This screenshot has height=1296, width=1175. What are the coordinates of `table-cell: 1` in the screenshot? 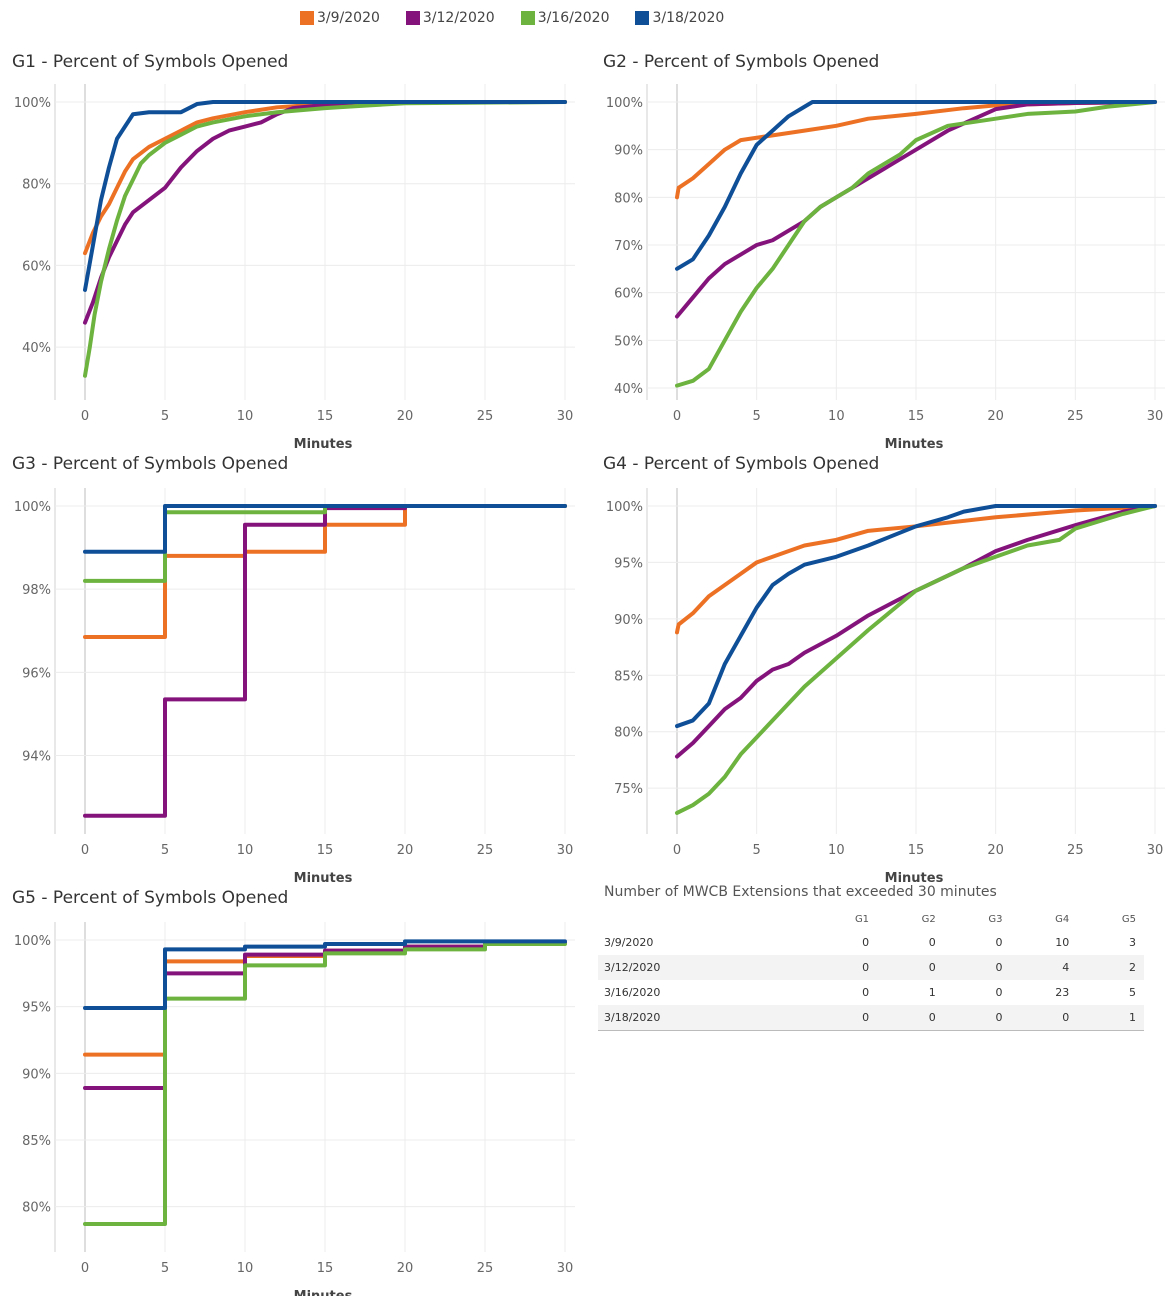 It's located at (1110, 1018).